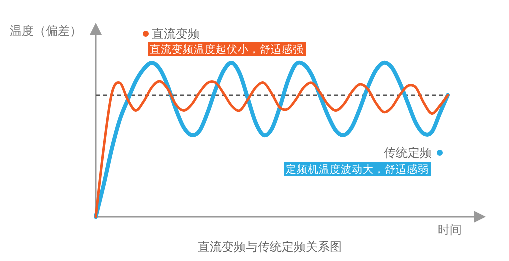 The height and width of the screenshot is (261, 509). Describe the element at coordinates (408, 153) in the screenshot. I see `series-label: 传统定频` at that location.